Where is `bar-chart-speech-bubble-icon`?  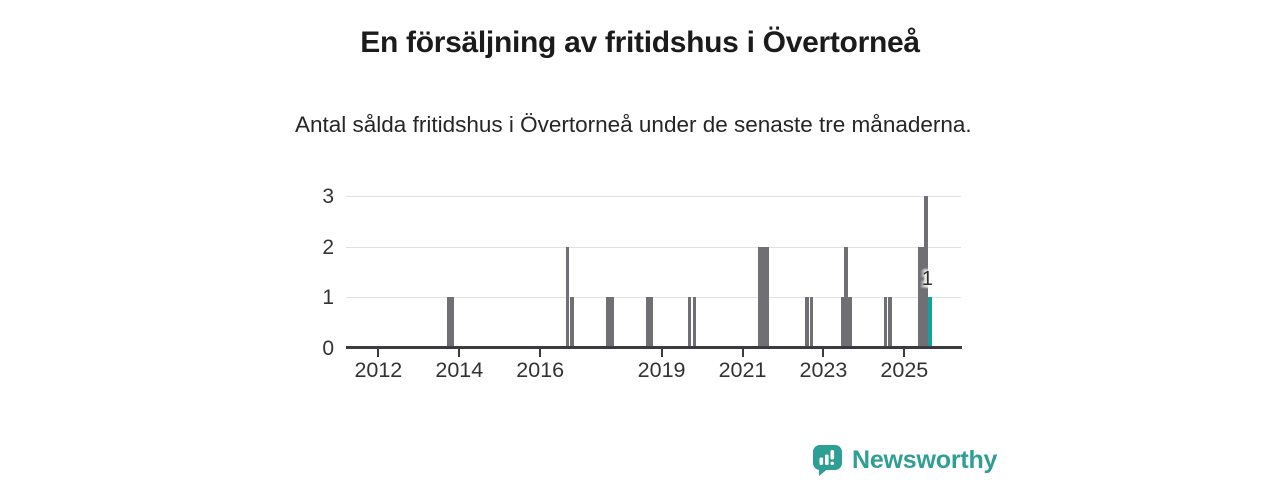
bar-chart-speech-bubble-icon is located at coordinates (827, 460).